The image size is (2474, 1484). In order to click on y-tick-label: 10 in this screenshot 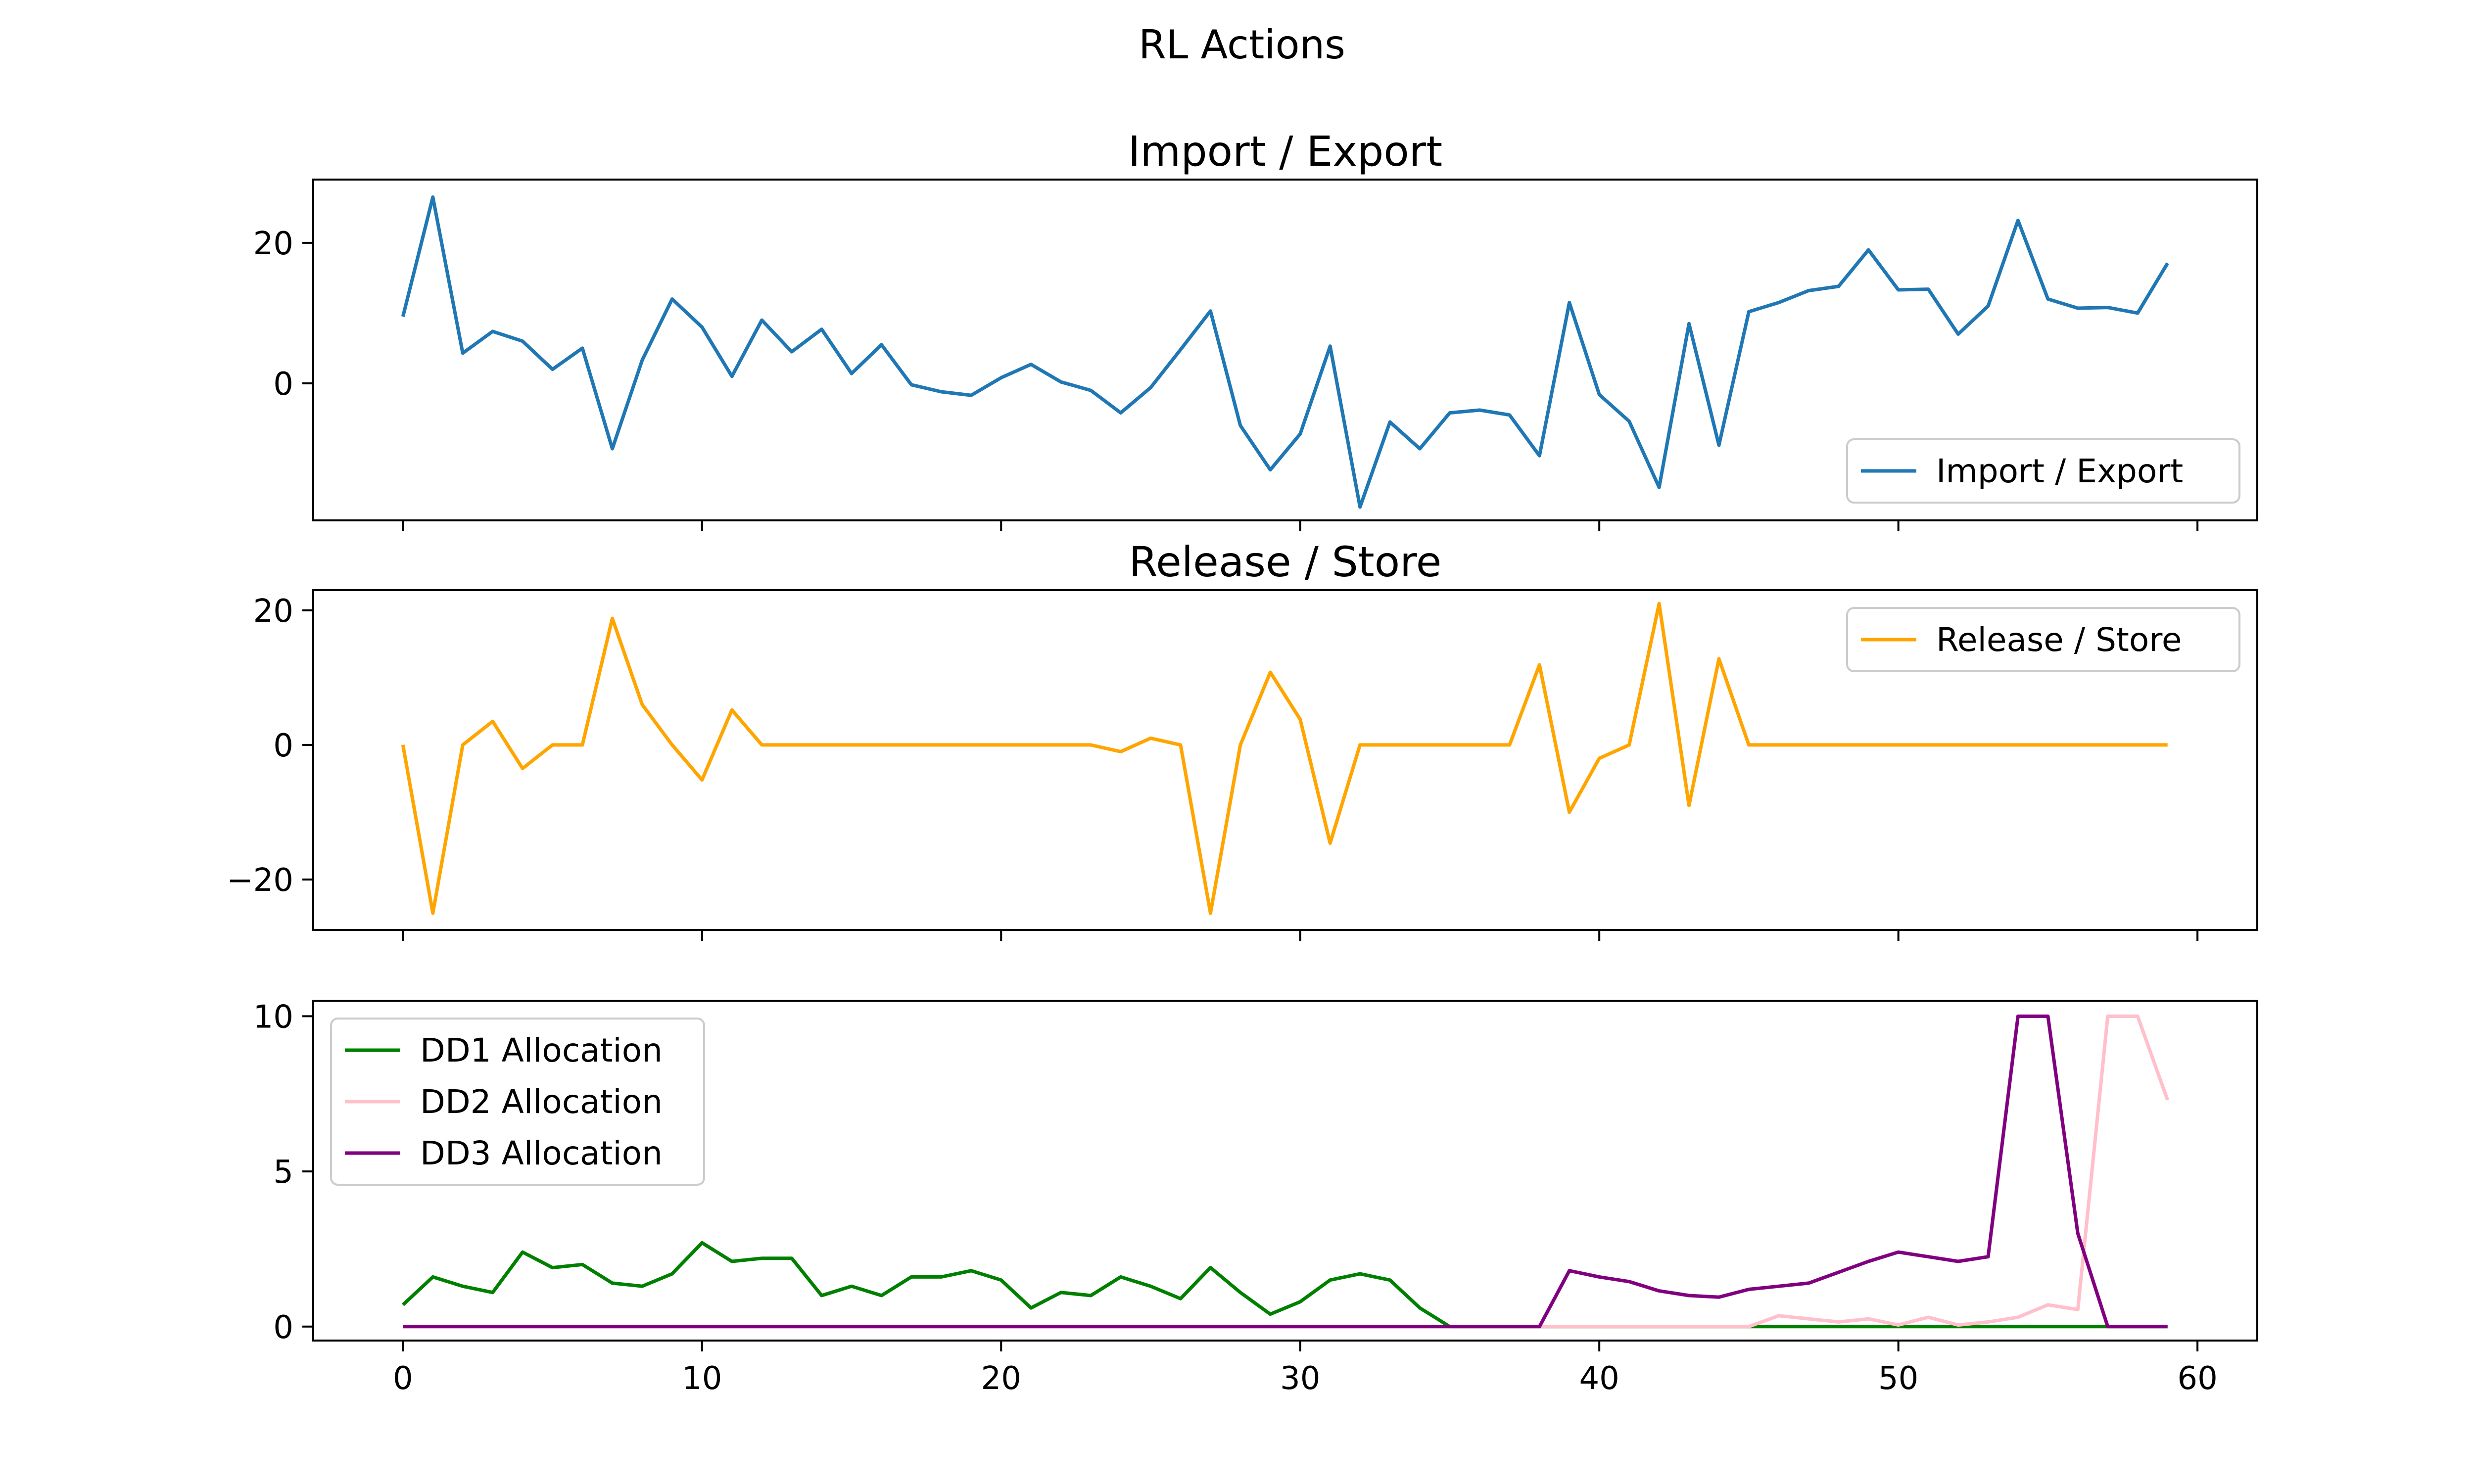, I will do `click(273, 1017)`.